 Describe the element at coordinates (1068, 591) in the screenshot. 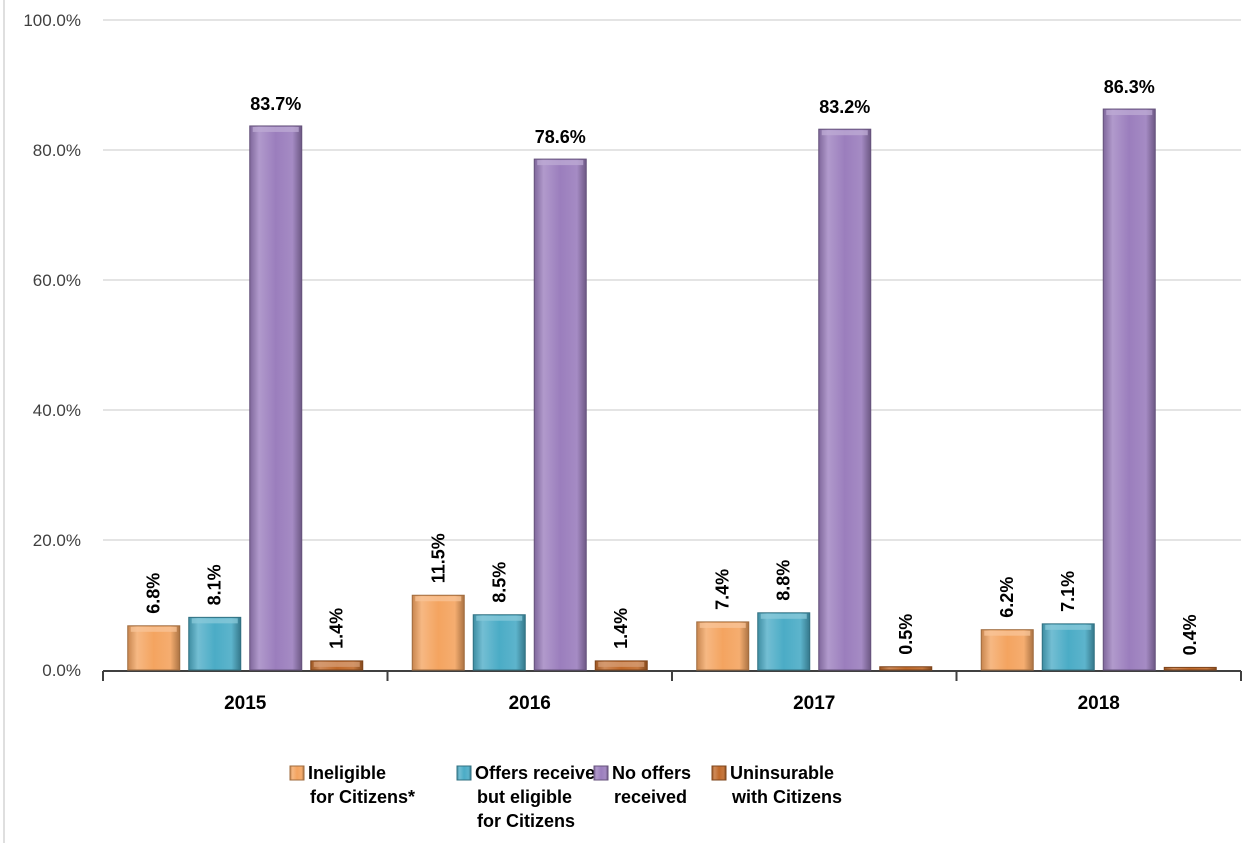

I see `data-label: 7.1%` at that location.